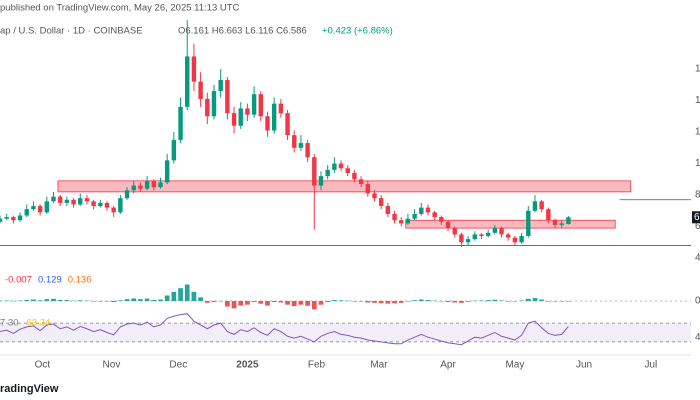 The width and height of the screenshot is (700, 400). I want to click on macd-label: -0.007, so click(18, 280).